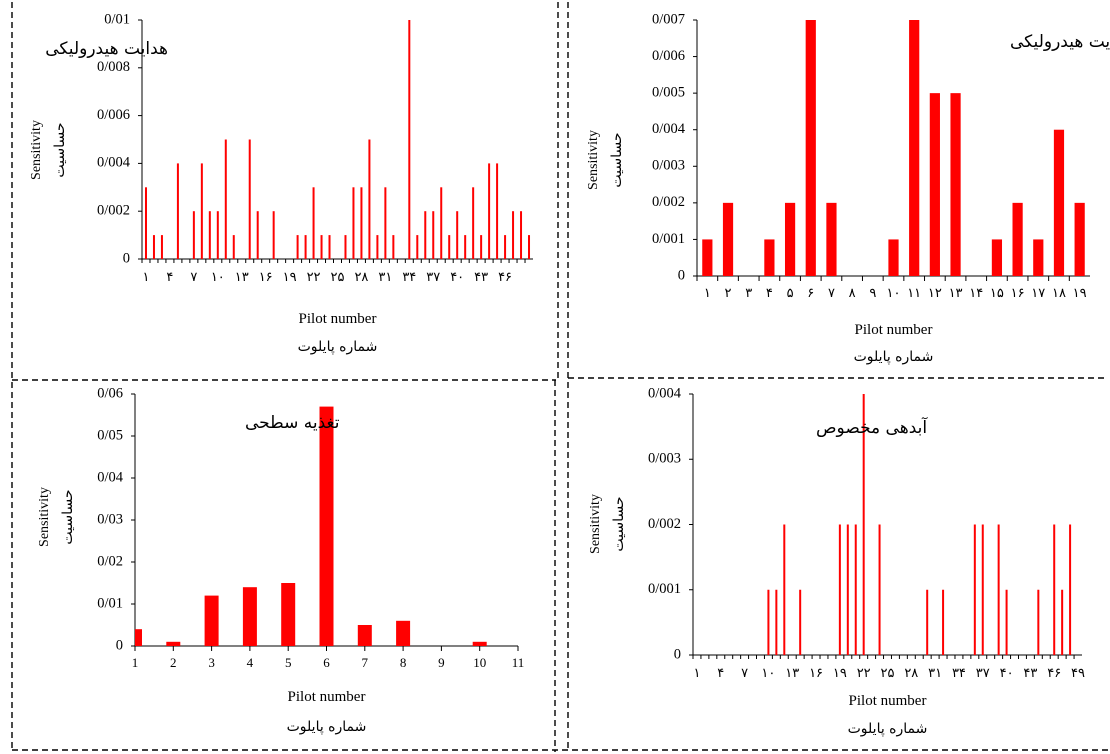  Describe the element at coordinates (457, 276) in the screenshot. I see `x-tick-label: ۴۰` at that location.